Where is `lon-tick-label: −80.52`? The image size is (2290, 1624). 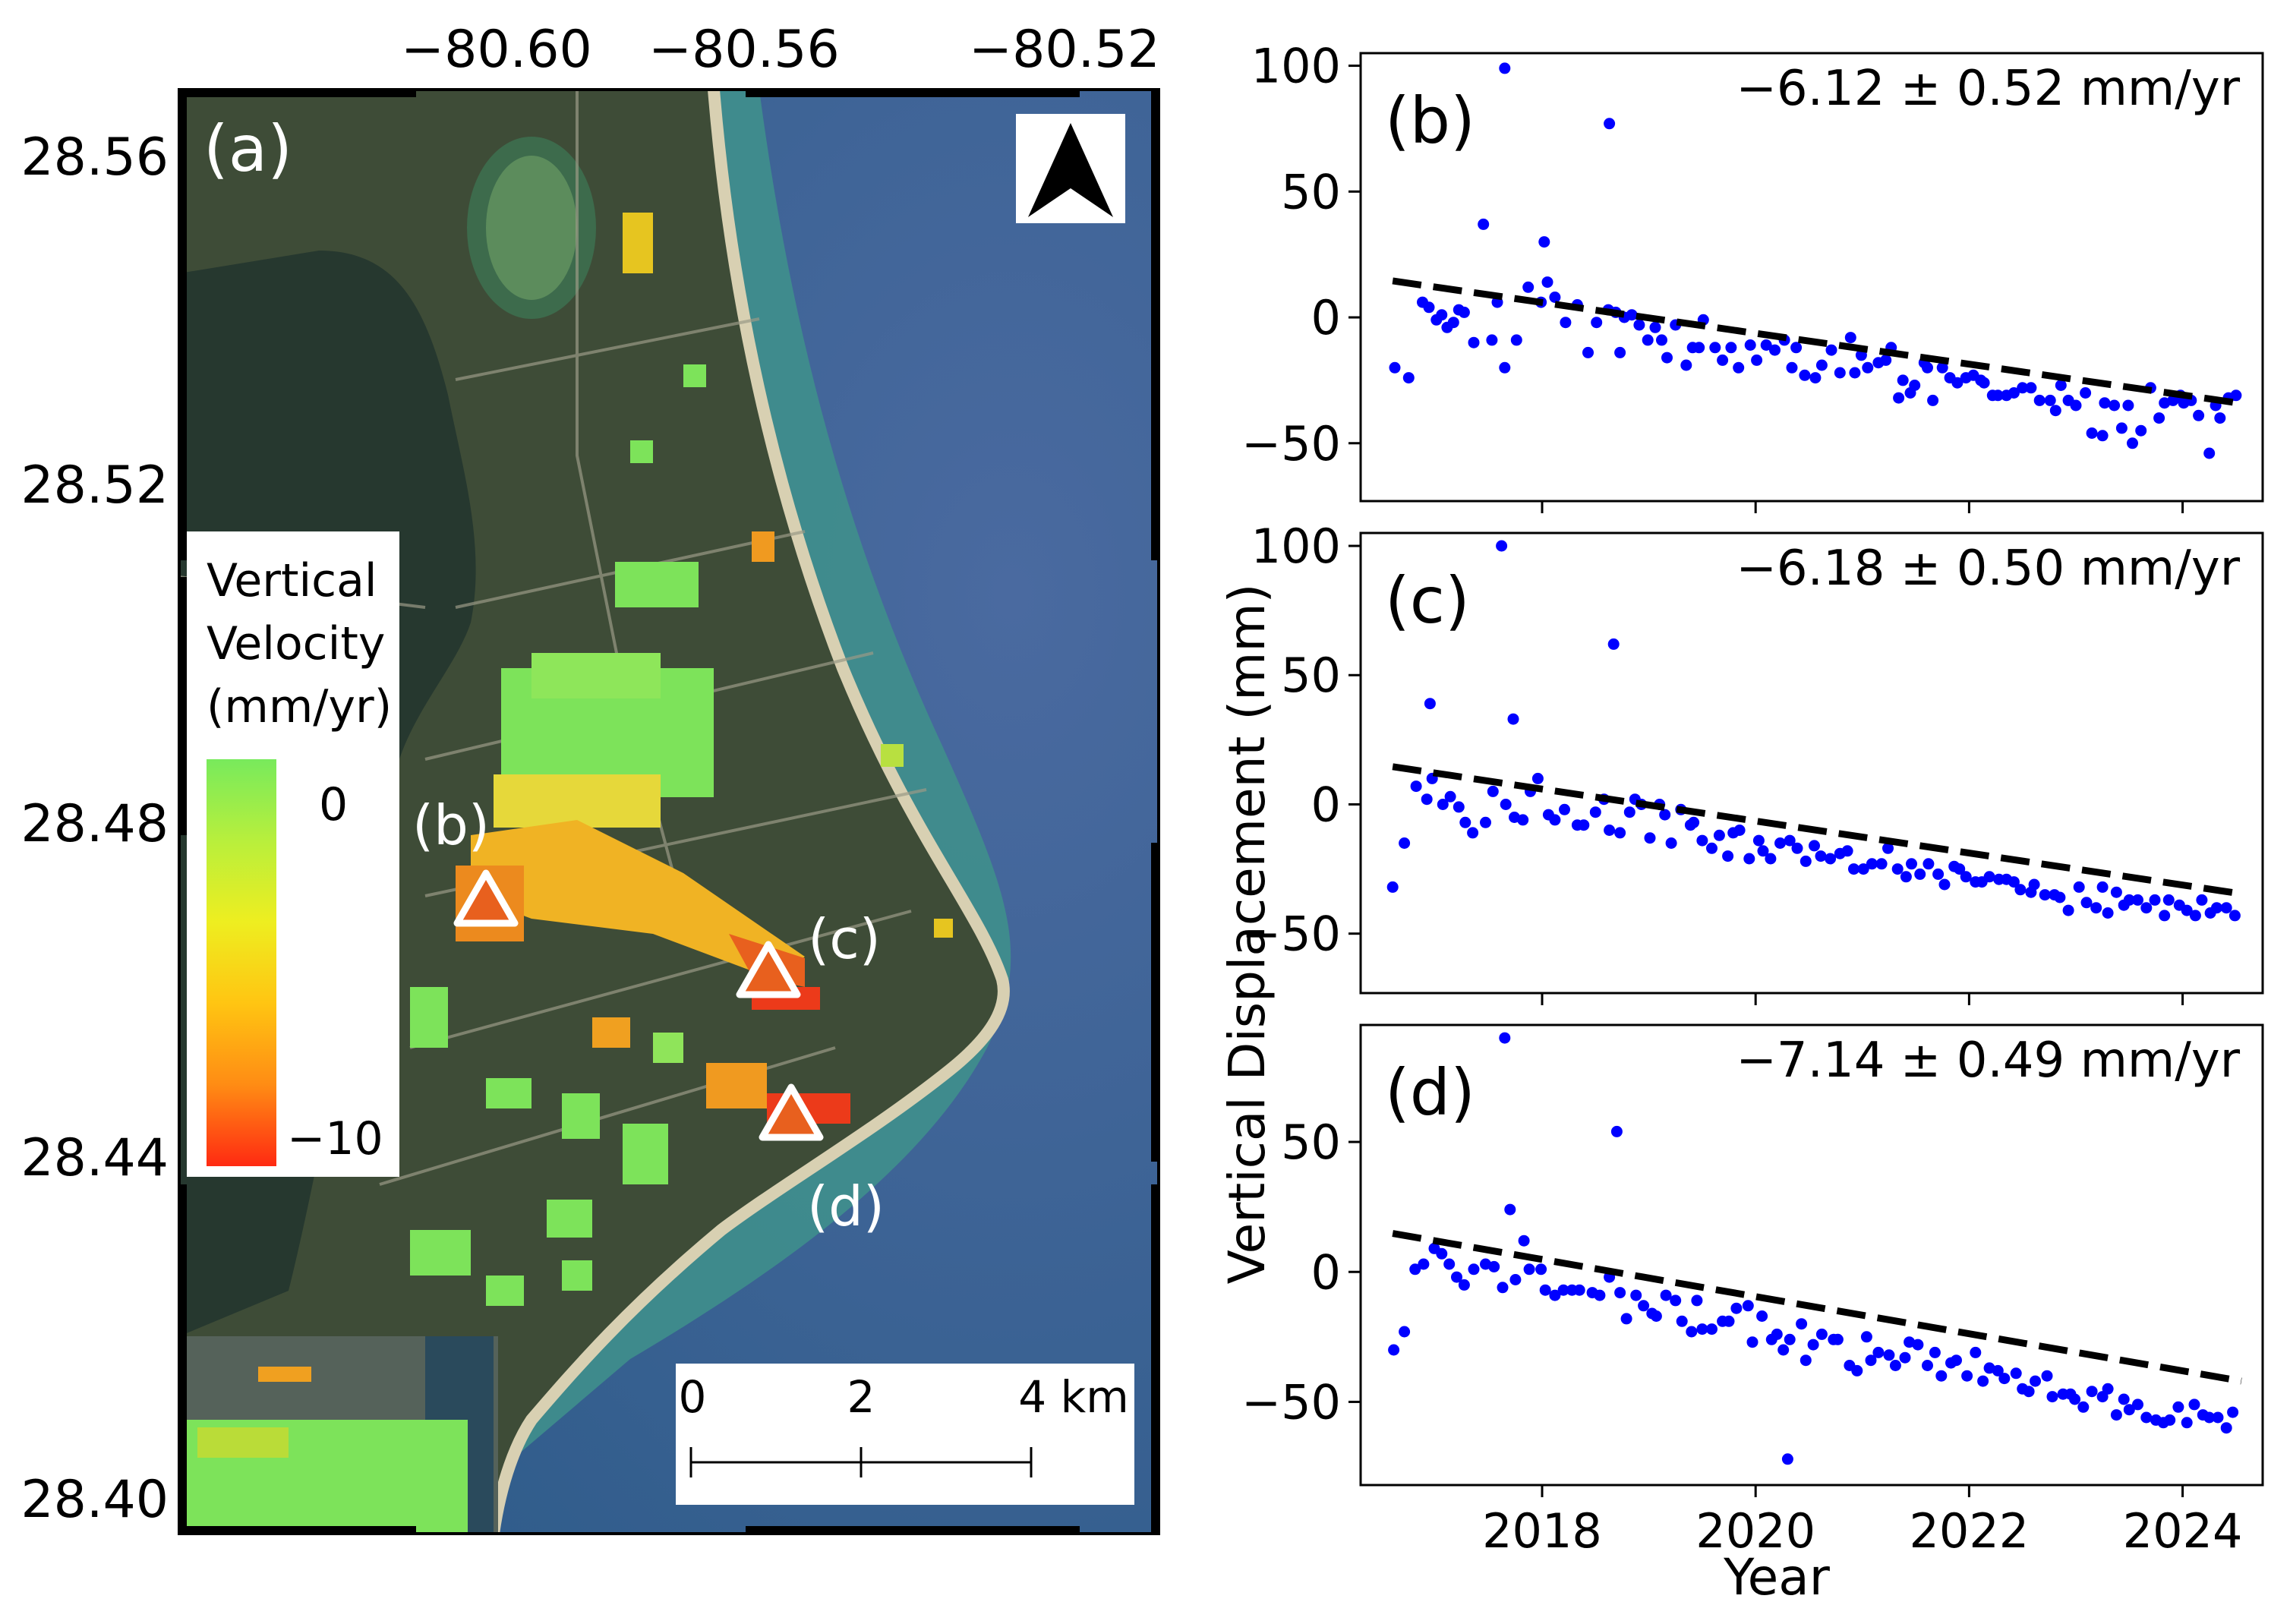 lon-tick-label: −80.52 is located at coordinates (1065, 50).